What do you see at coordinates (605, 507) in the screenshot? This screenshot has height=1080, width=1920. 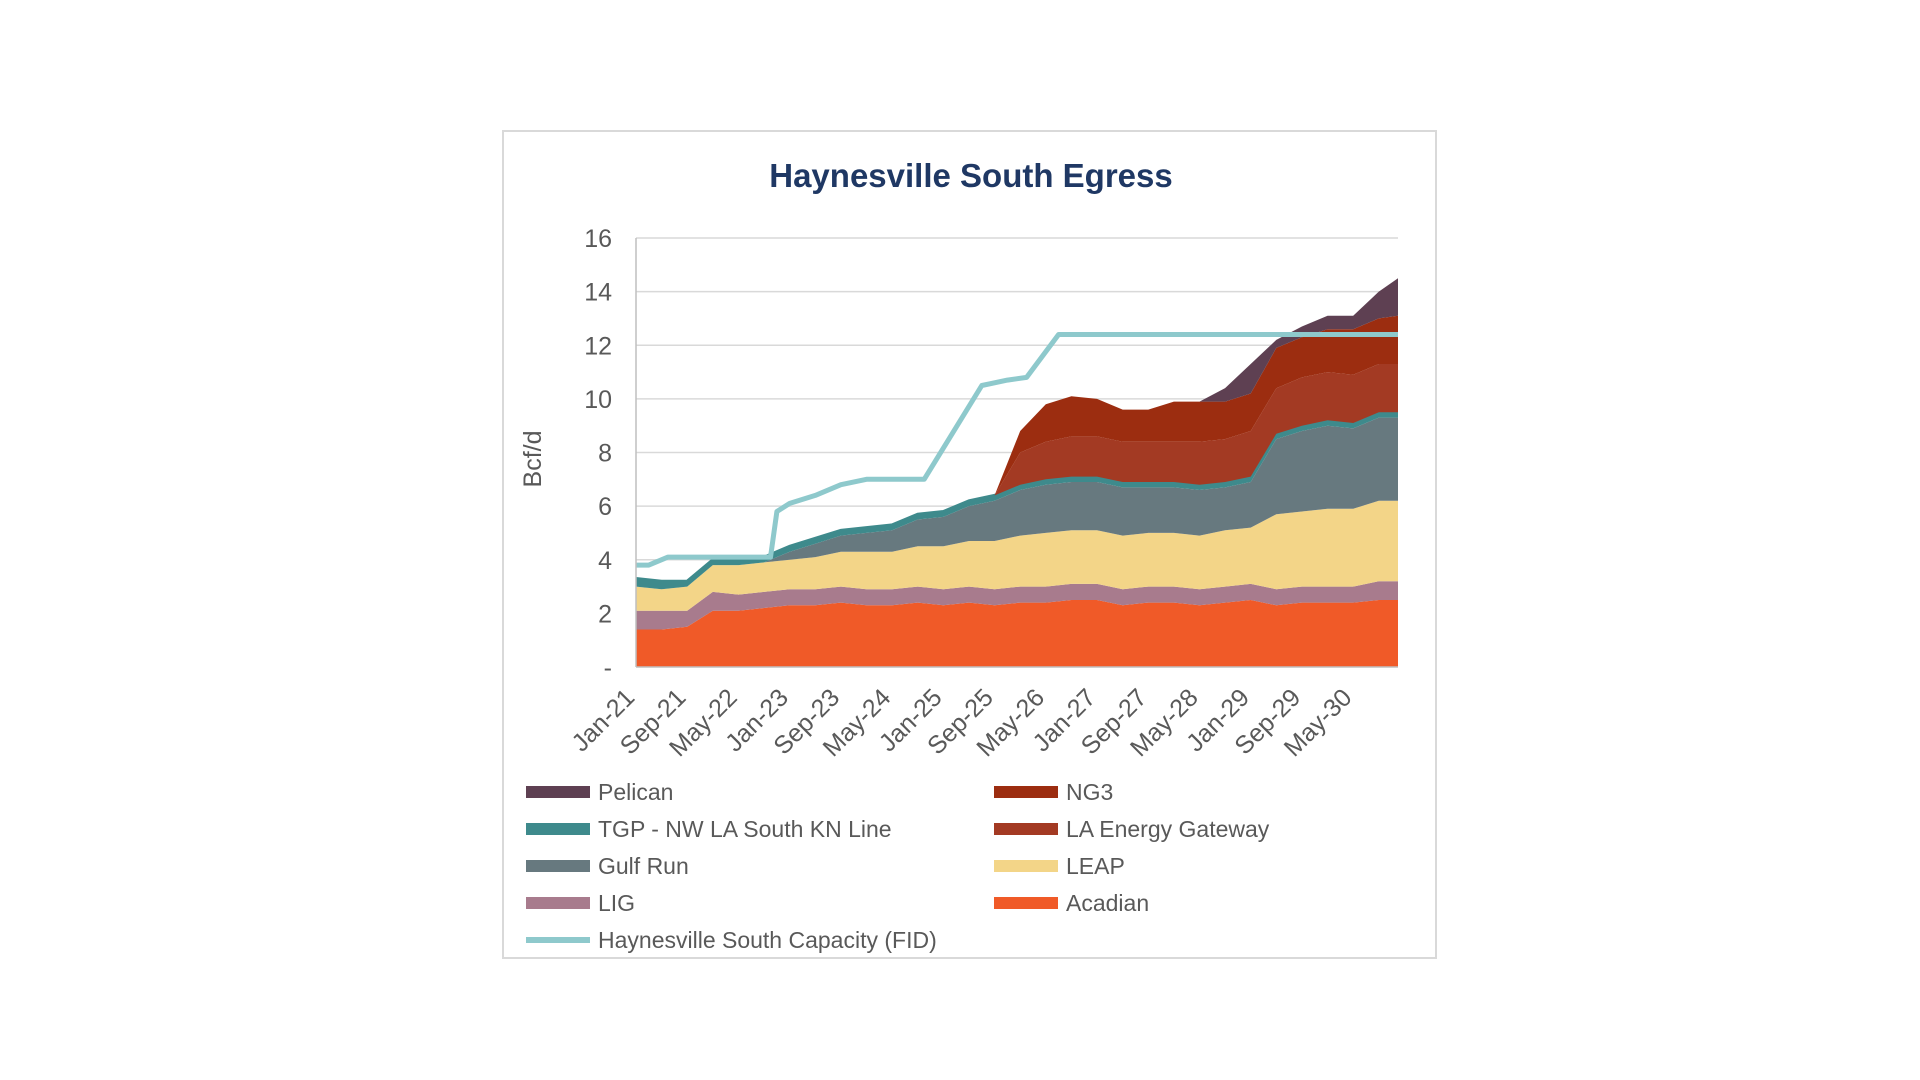 I see `y-tick-label: 6` at bounding box center [605, 507].